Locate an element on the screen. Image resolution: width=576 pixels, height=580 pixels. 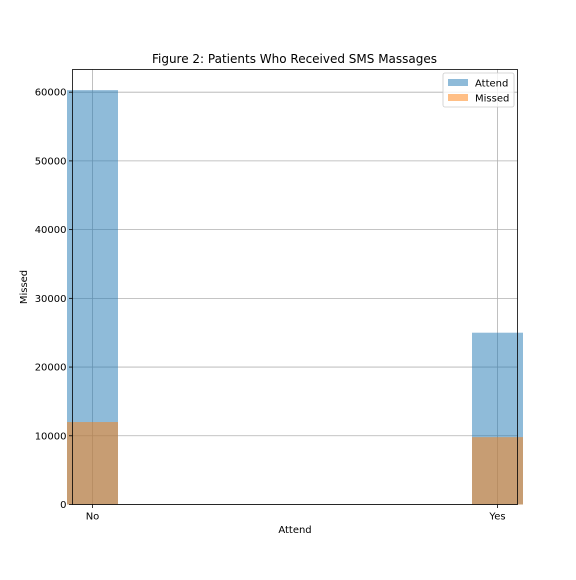
x-ticks: No Yes is located at coordinates (296, 513).